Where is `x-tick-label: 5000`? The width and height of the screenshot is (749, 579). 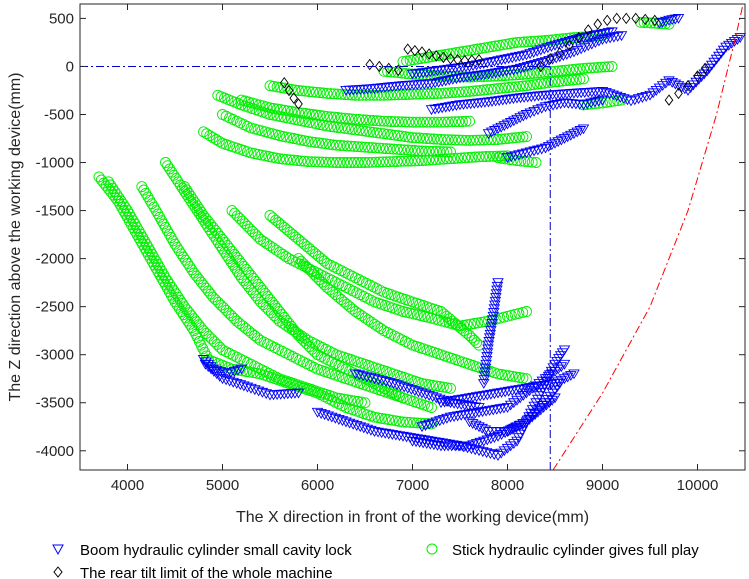 x-tick-label: 5000 is located at coordinates (222, 485).